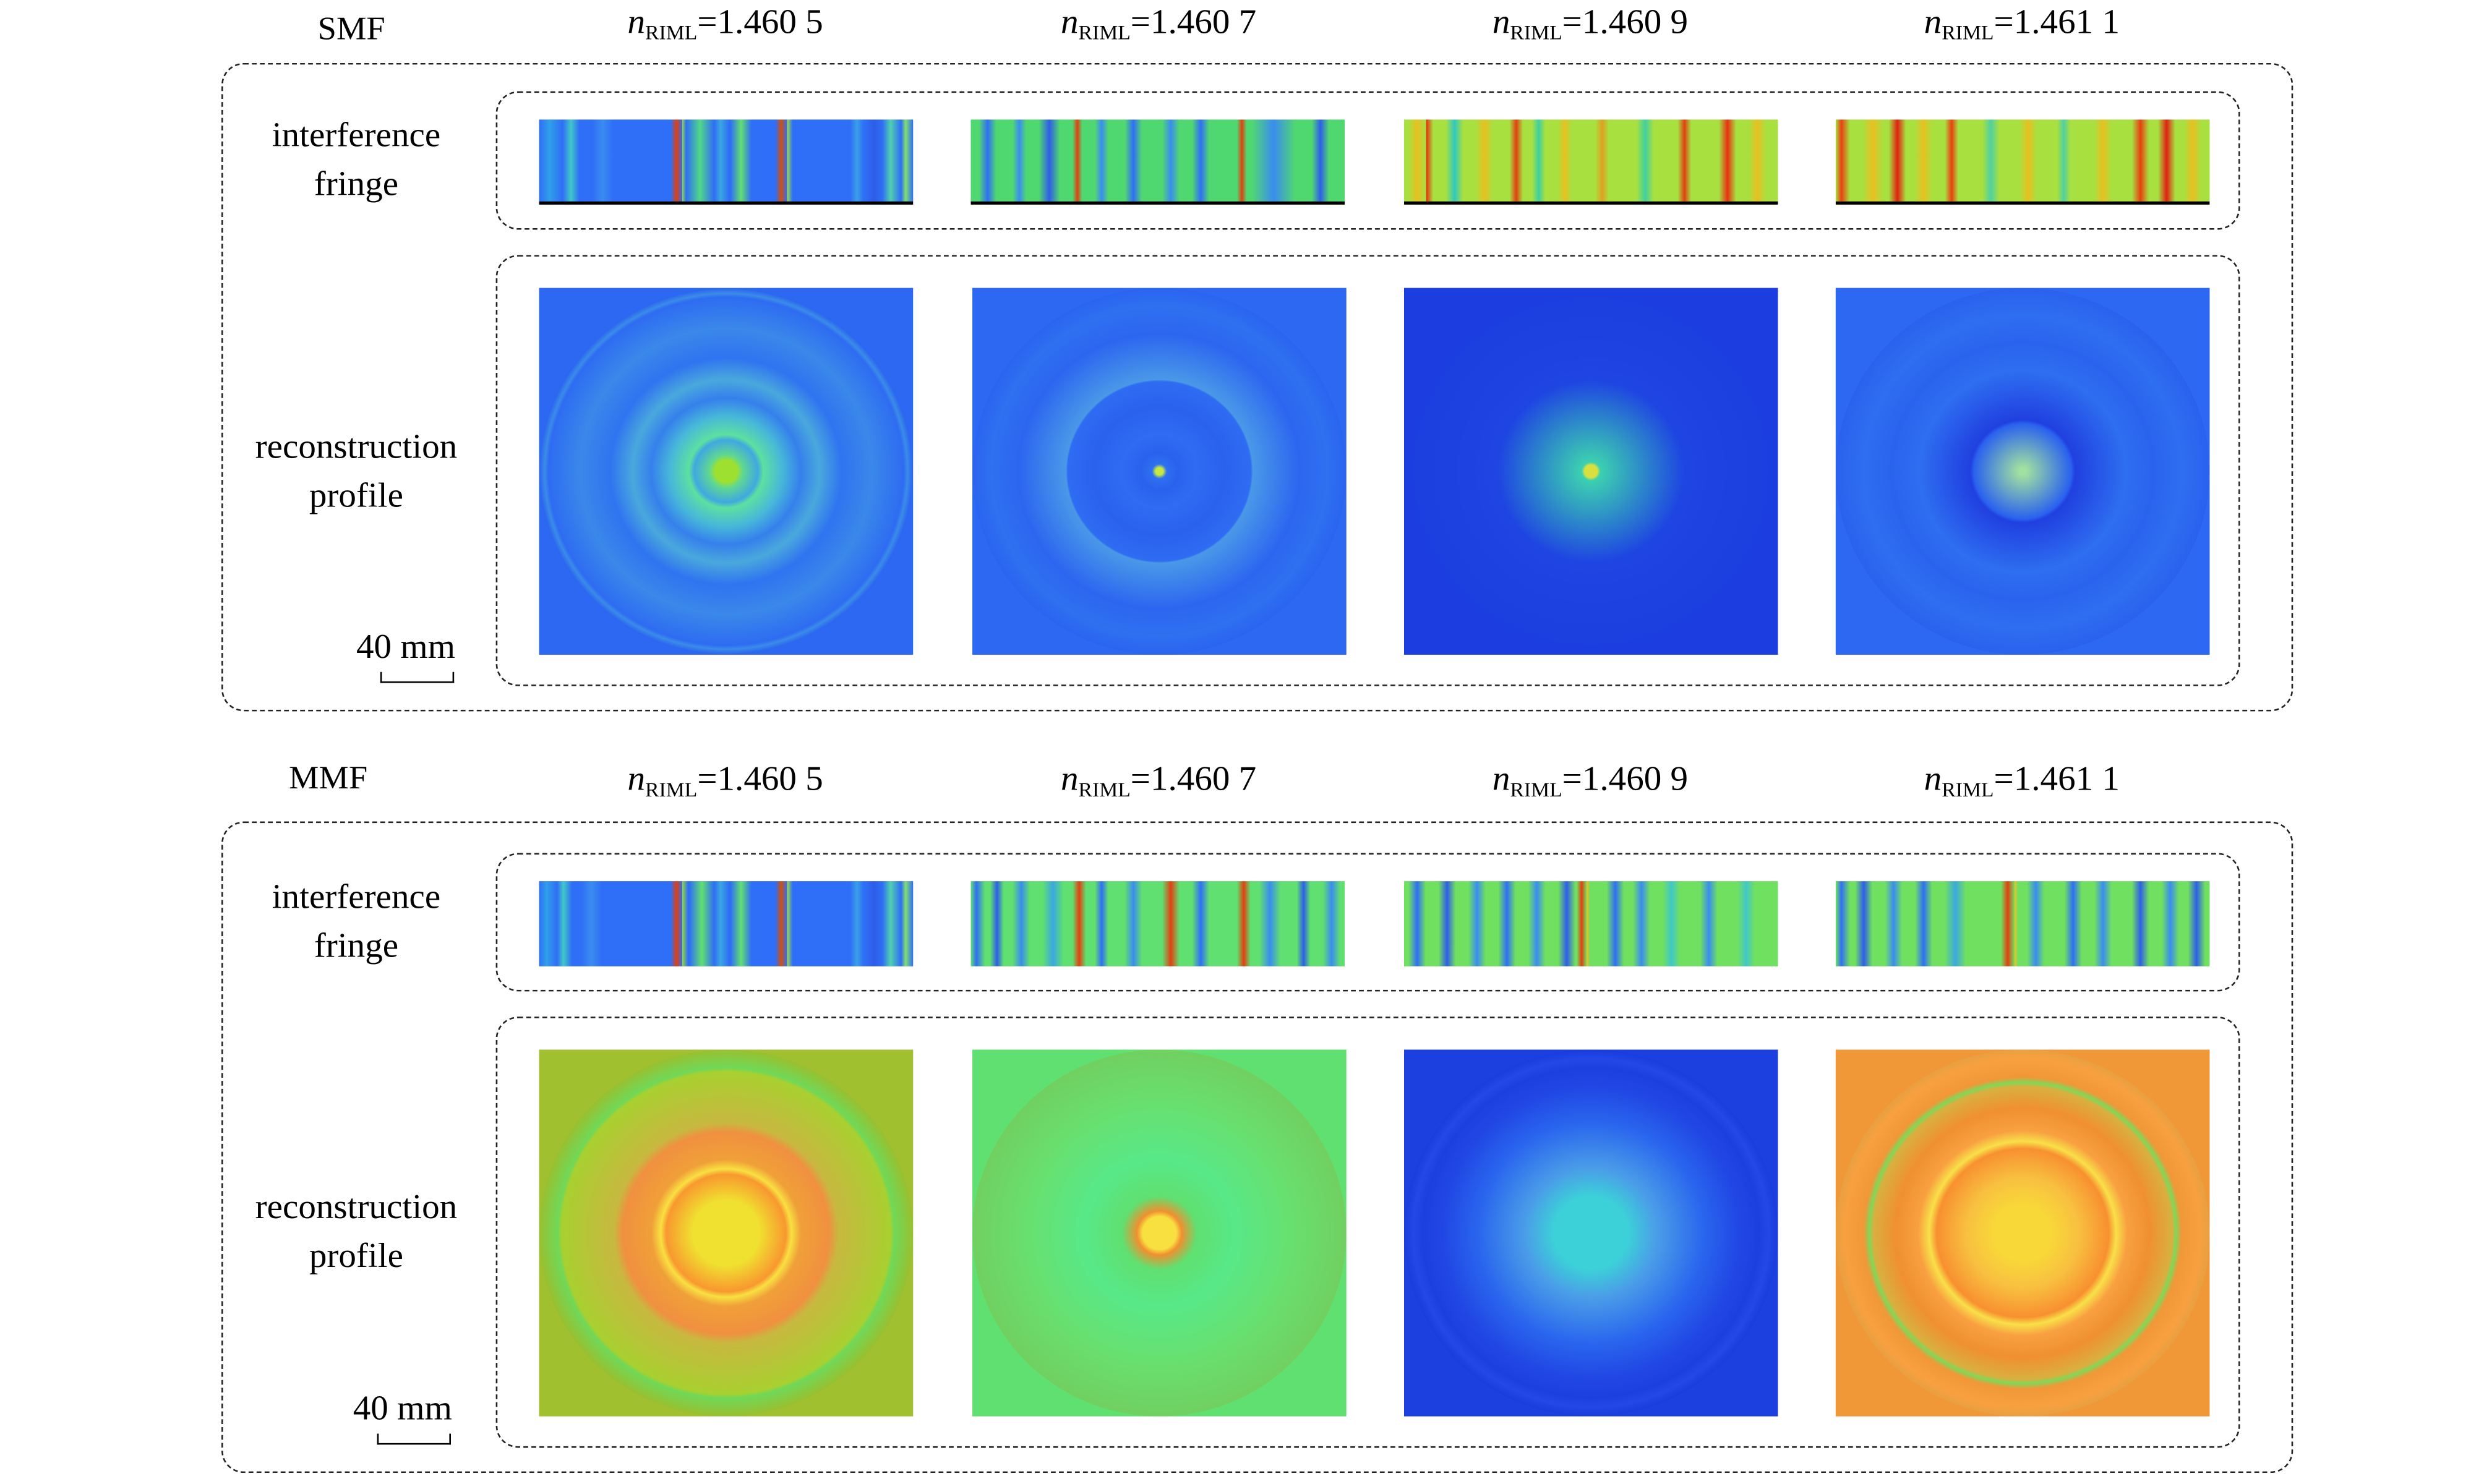 The image size is (2484, 1484). Describe the element at coordinates (351, 28) in the screenshot. I see `panel-label-smf: SMF` at that location.